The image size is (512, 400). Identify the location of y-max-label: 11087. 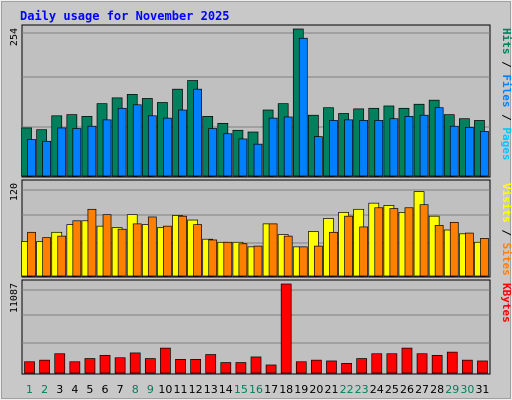
(14, 298).